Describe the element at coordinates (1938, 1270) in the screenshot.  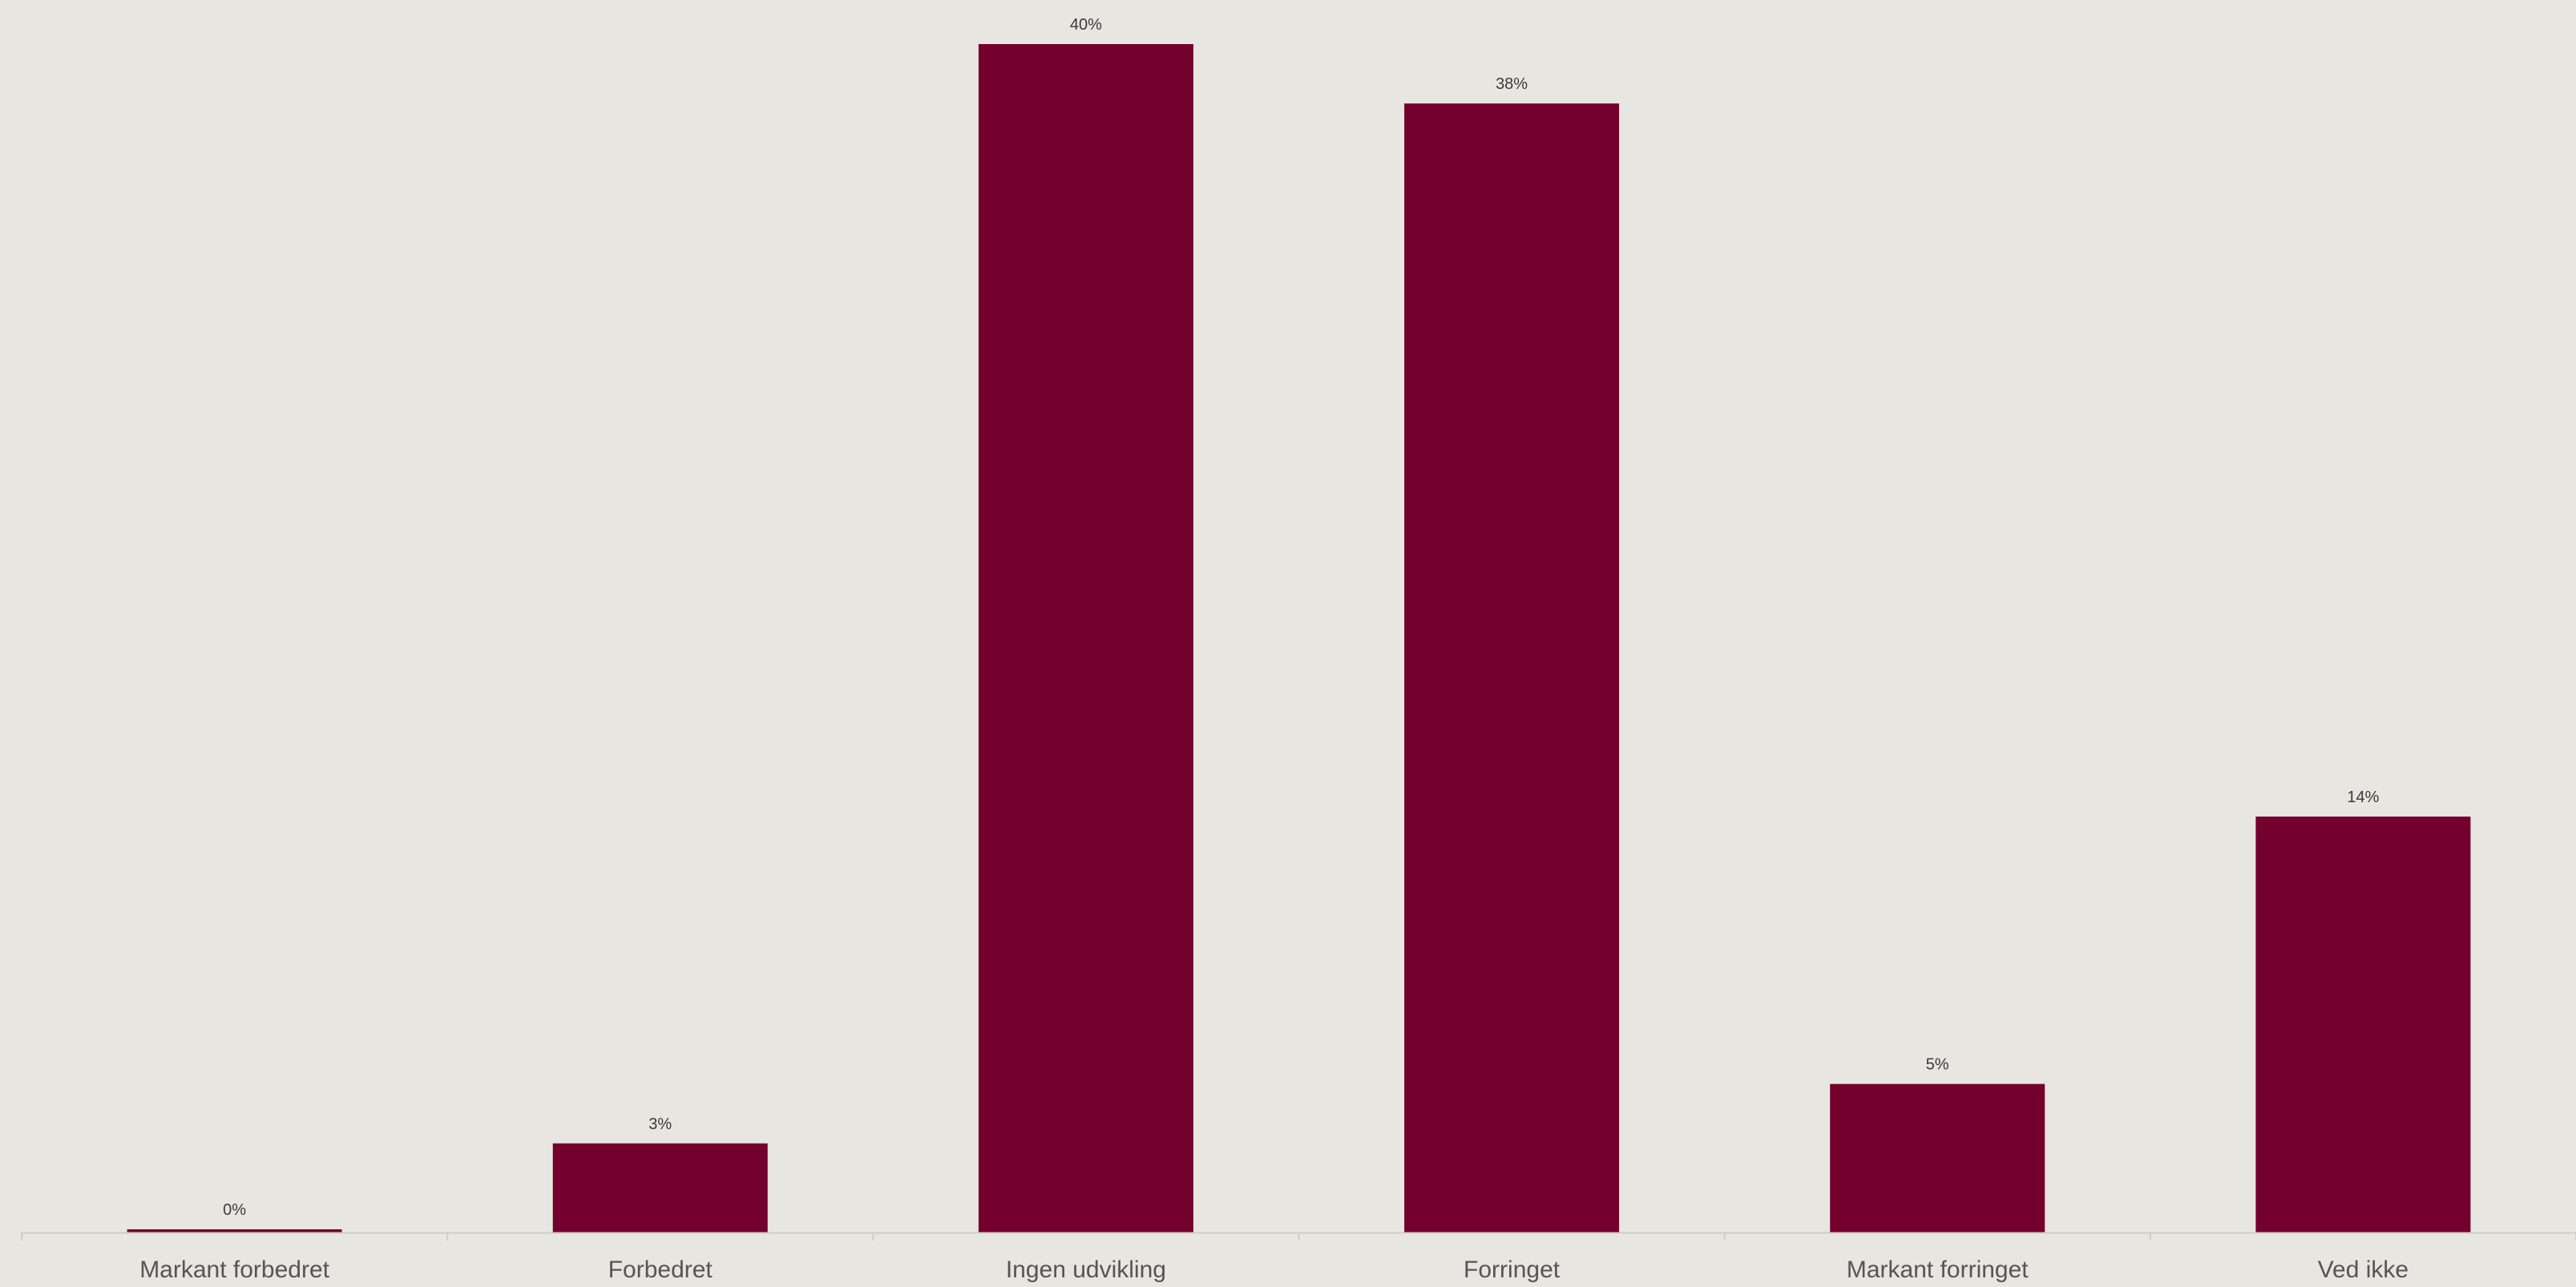
I see `category-label: Markant forringet` at that location.